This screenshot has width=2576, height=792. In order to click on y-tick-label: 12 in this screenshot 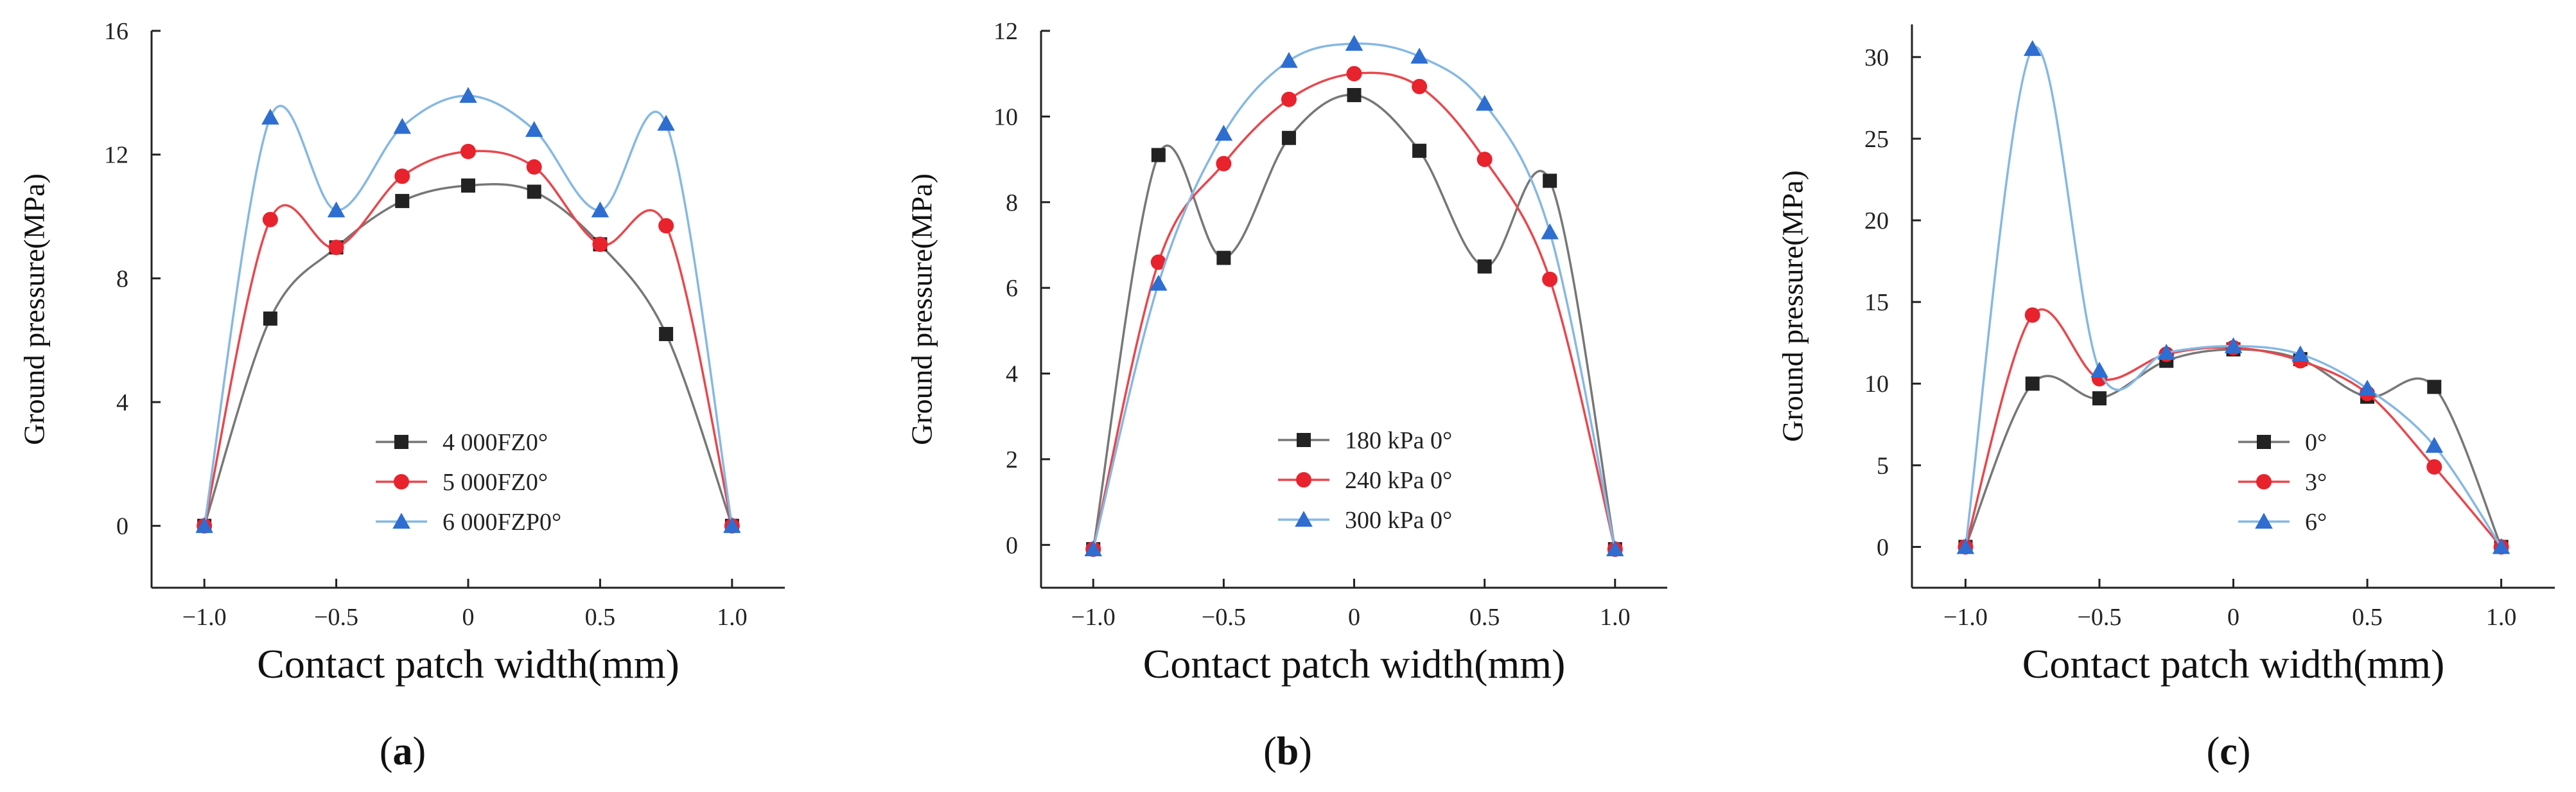, I will do `click(116, 155)`.